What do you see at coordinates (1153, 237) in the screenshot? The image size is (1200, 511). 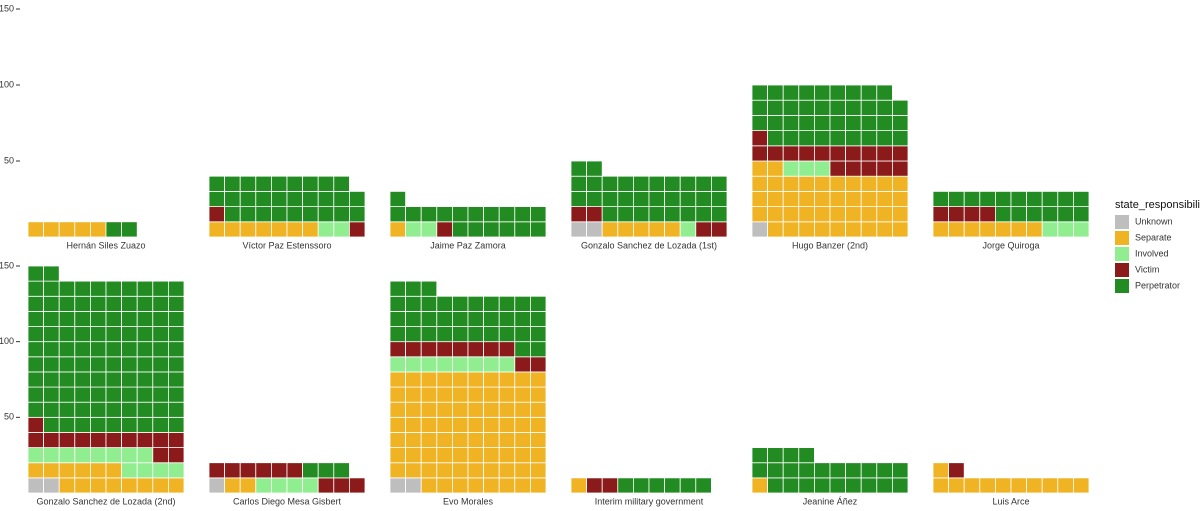 I see `legend-label: Separate` at bounding box center [1153, 237].